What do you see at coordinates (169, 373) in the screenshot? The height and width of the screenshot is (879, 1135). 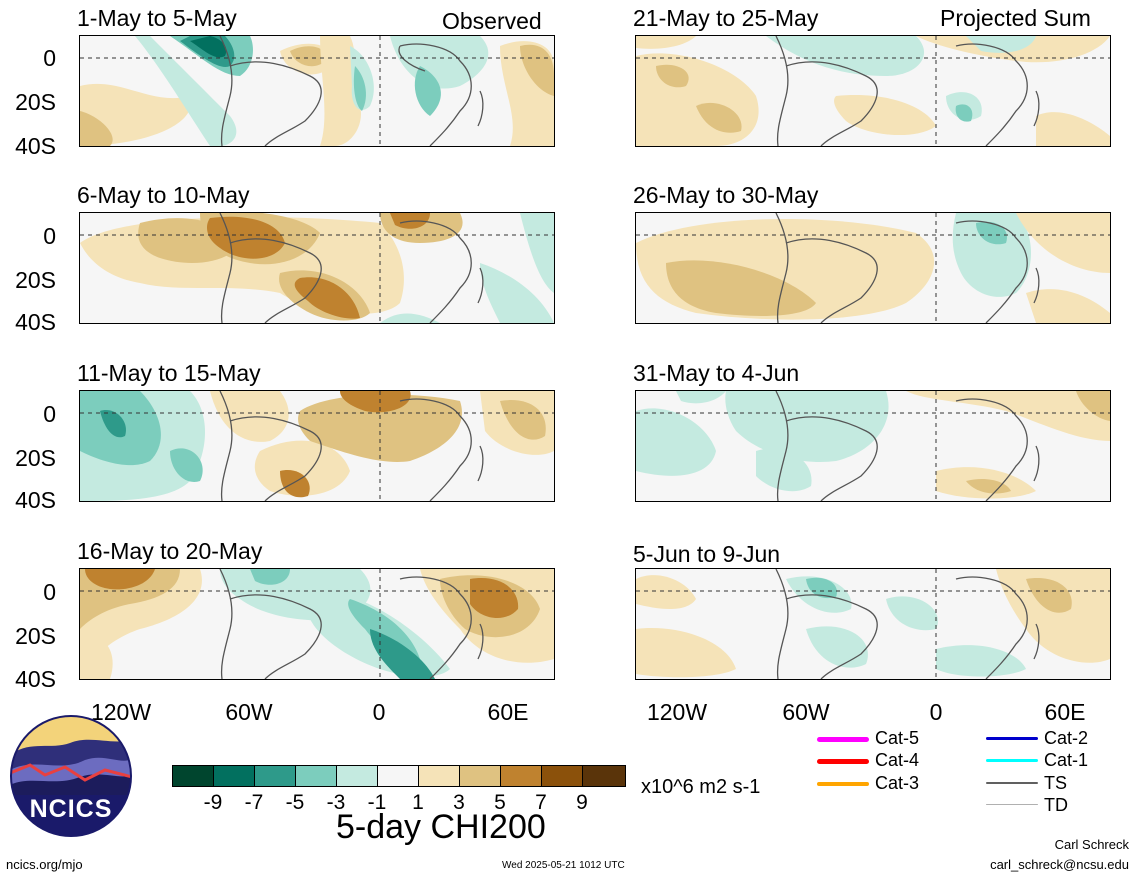 I see `panel-title: 11-May to 15-May` at bounding box center [169, 373].